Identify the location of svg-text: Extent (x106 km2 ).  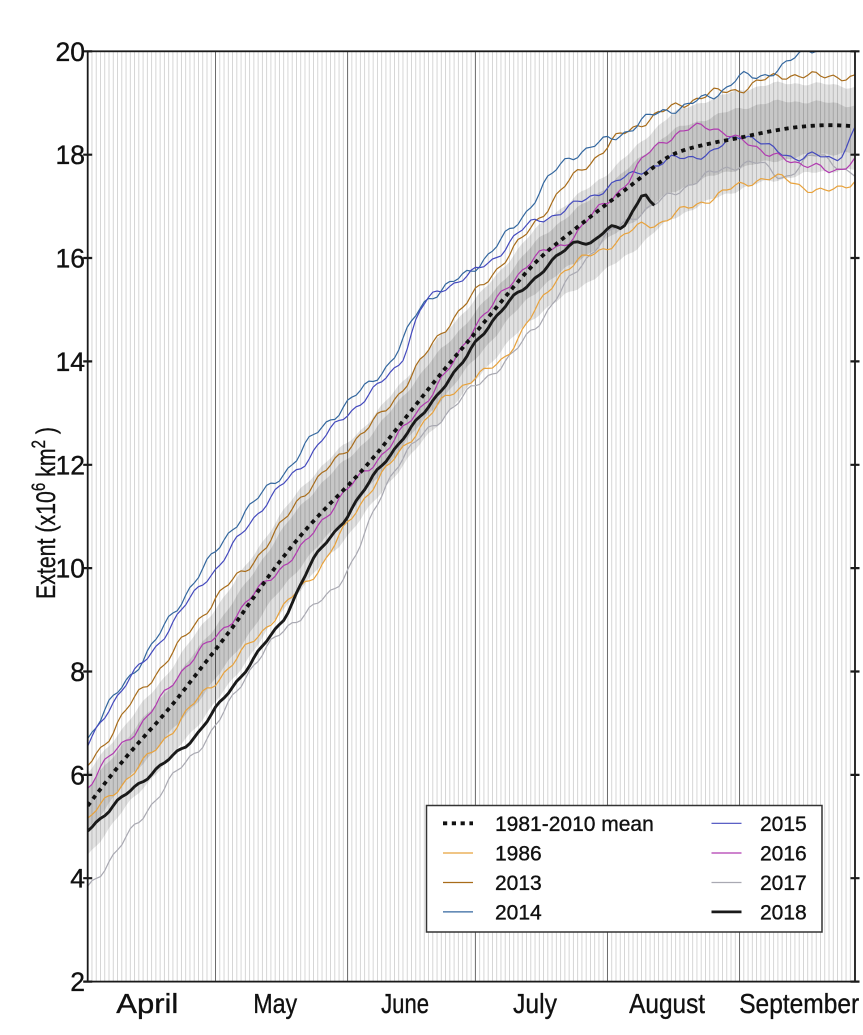
(44, 513).